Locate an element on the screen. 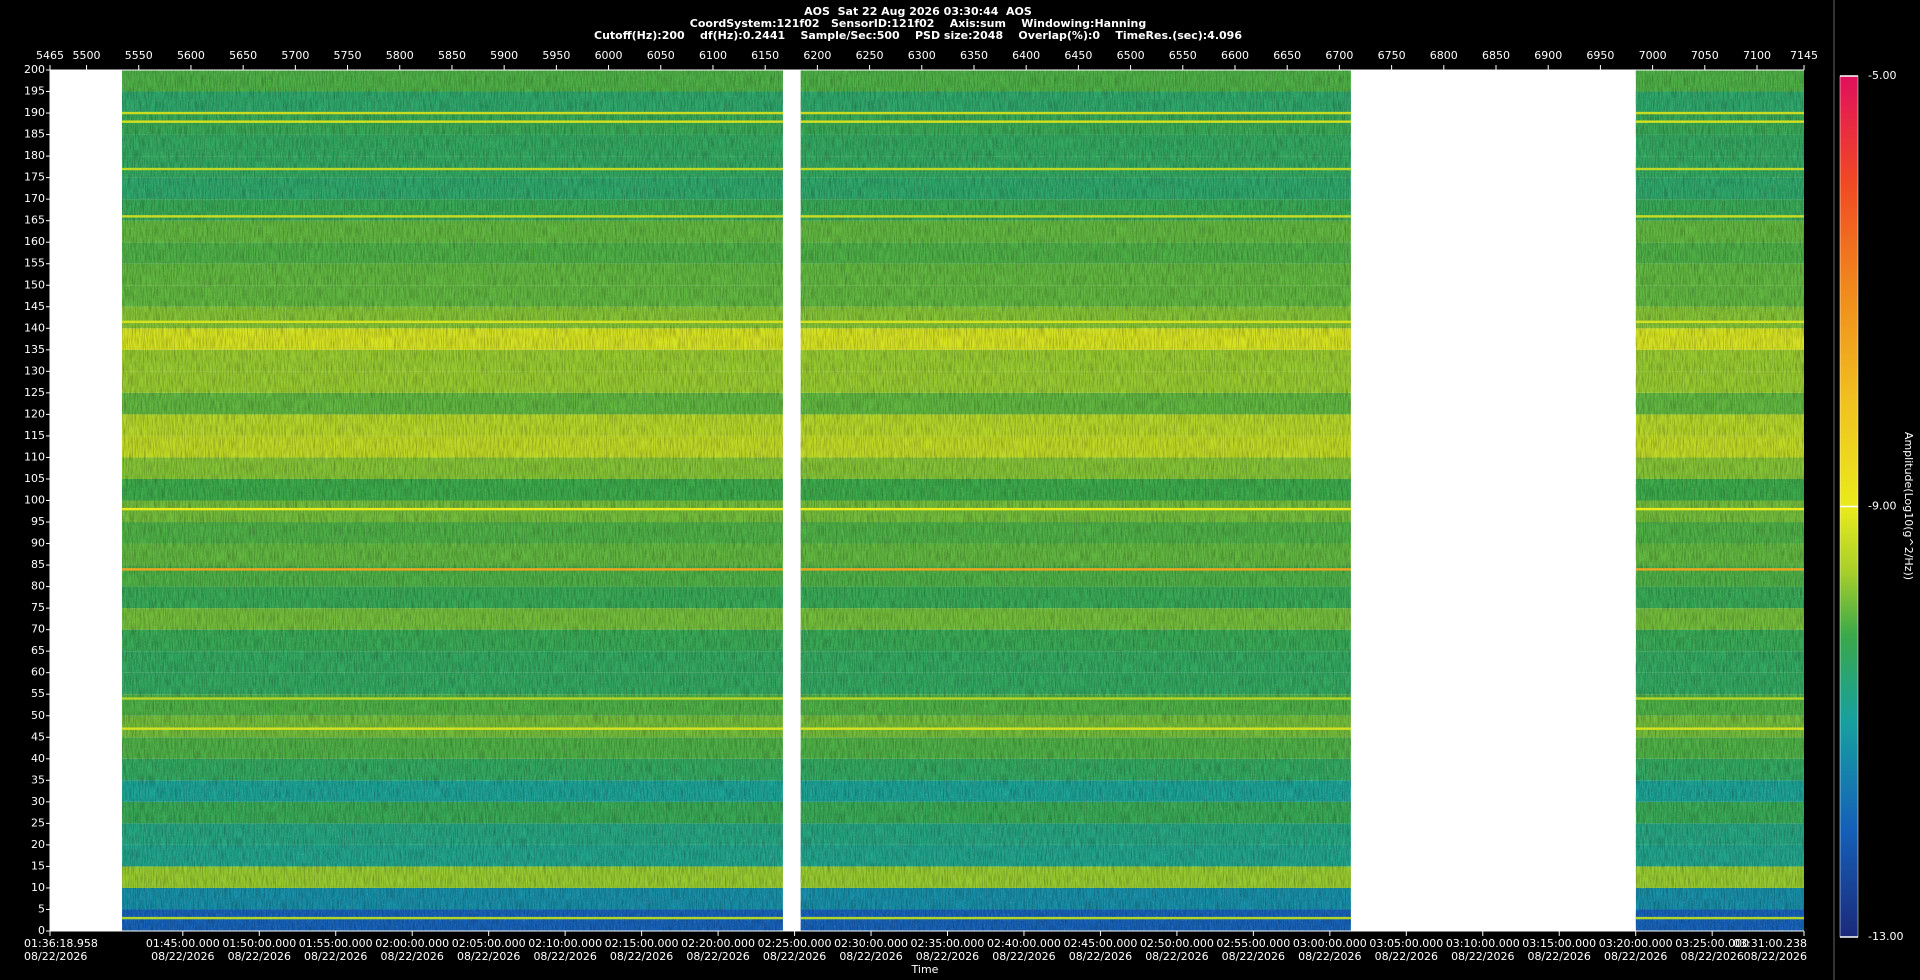 Image resolution: width=1920 pixels, height=980 pixels. y-tick-label: 145 is located at coordinates (34, 306).